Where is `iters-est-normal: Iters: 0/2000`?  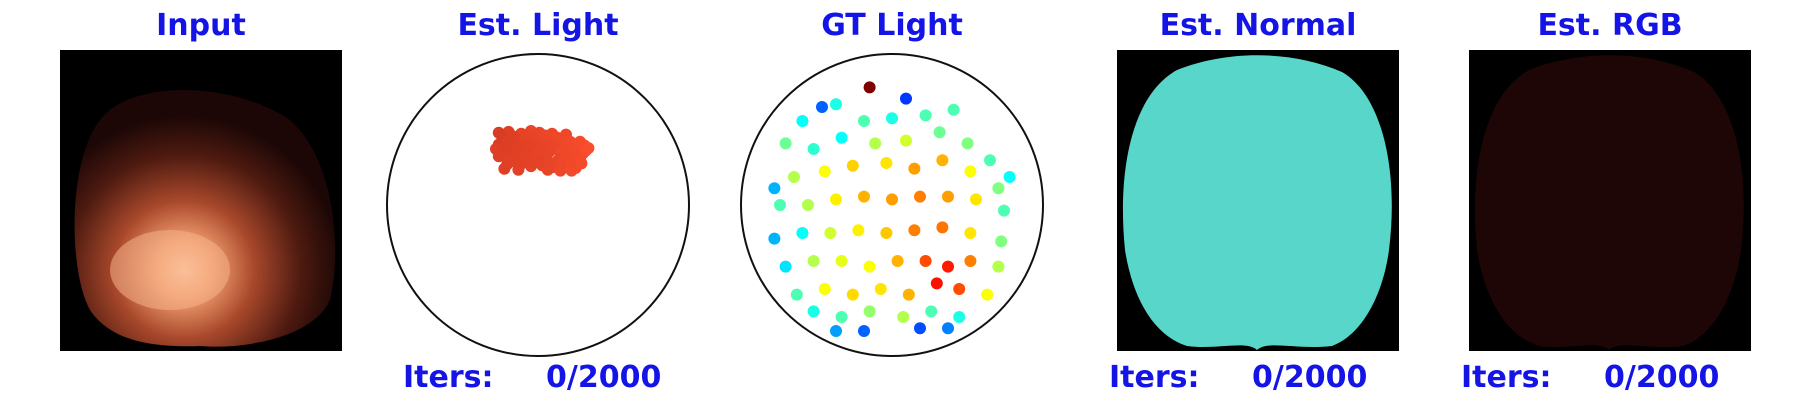 iters-est-normal: Iters: 0/2000 is located at coordinates (1154, 377).